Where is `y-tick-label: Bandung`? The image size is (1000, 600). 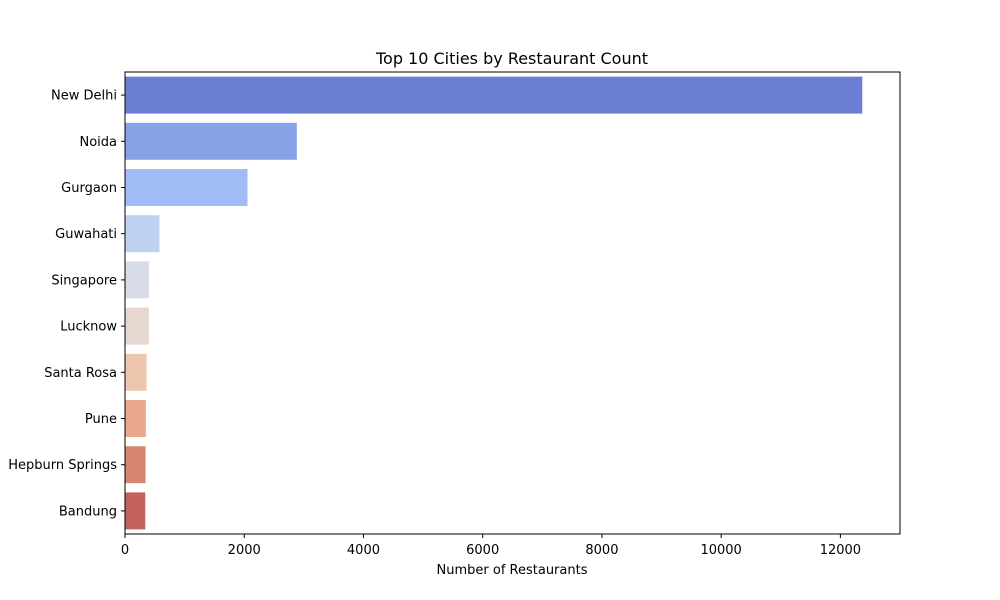
y-tick-label: Bandung is located at coordinates (88, 511).